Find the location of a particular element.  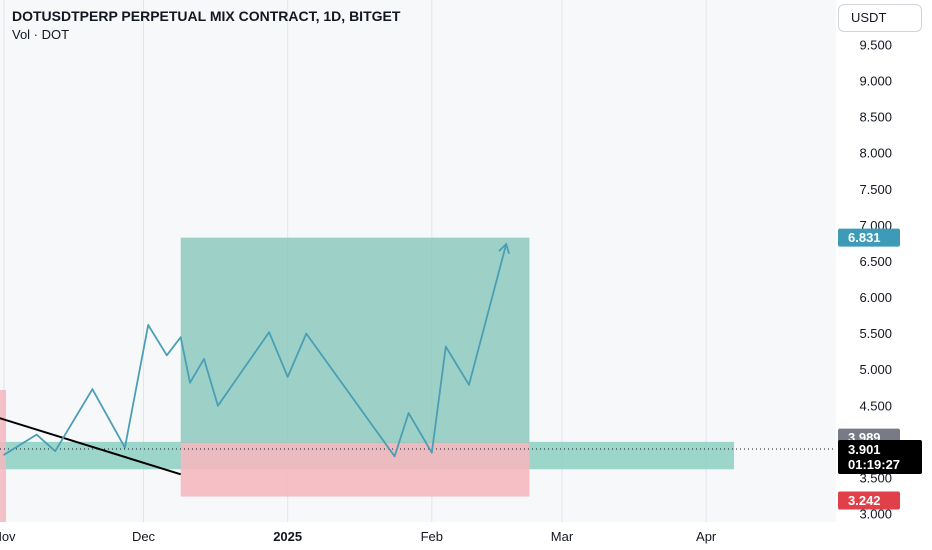

current-price-badge: 3.901 is located at coordinates (864, 449).